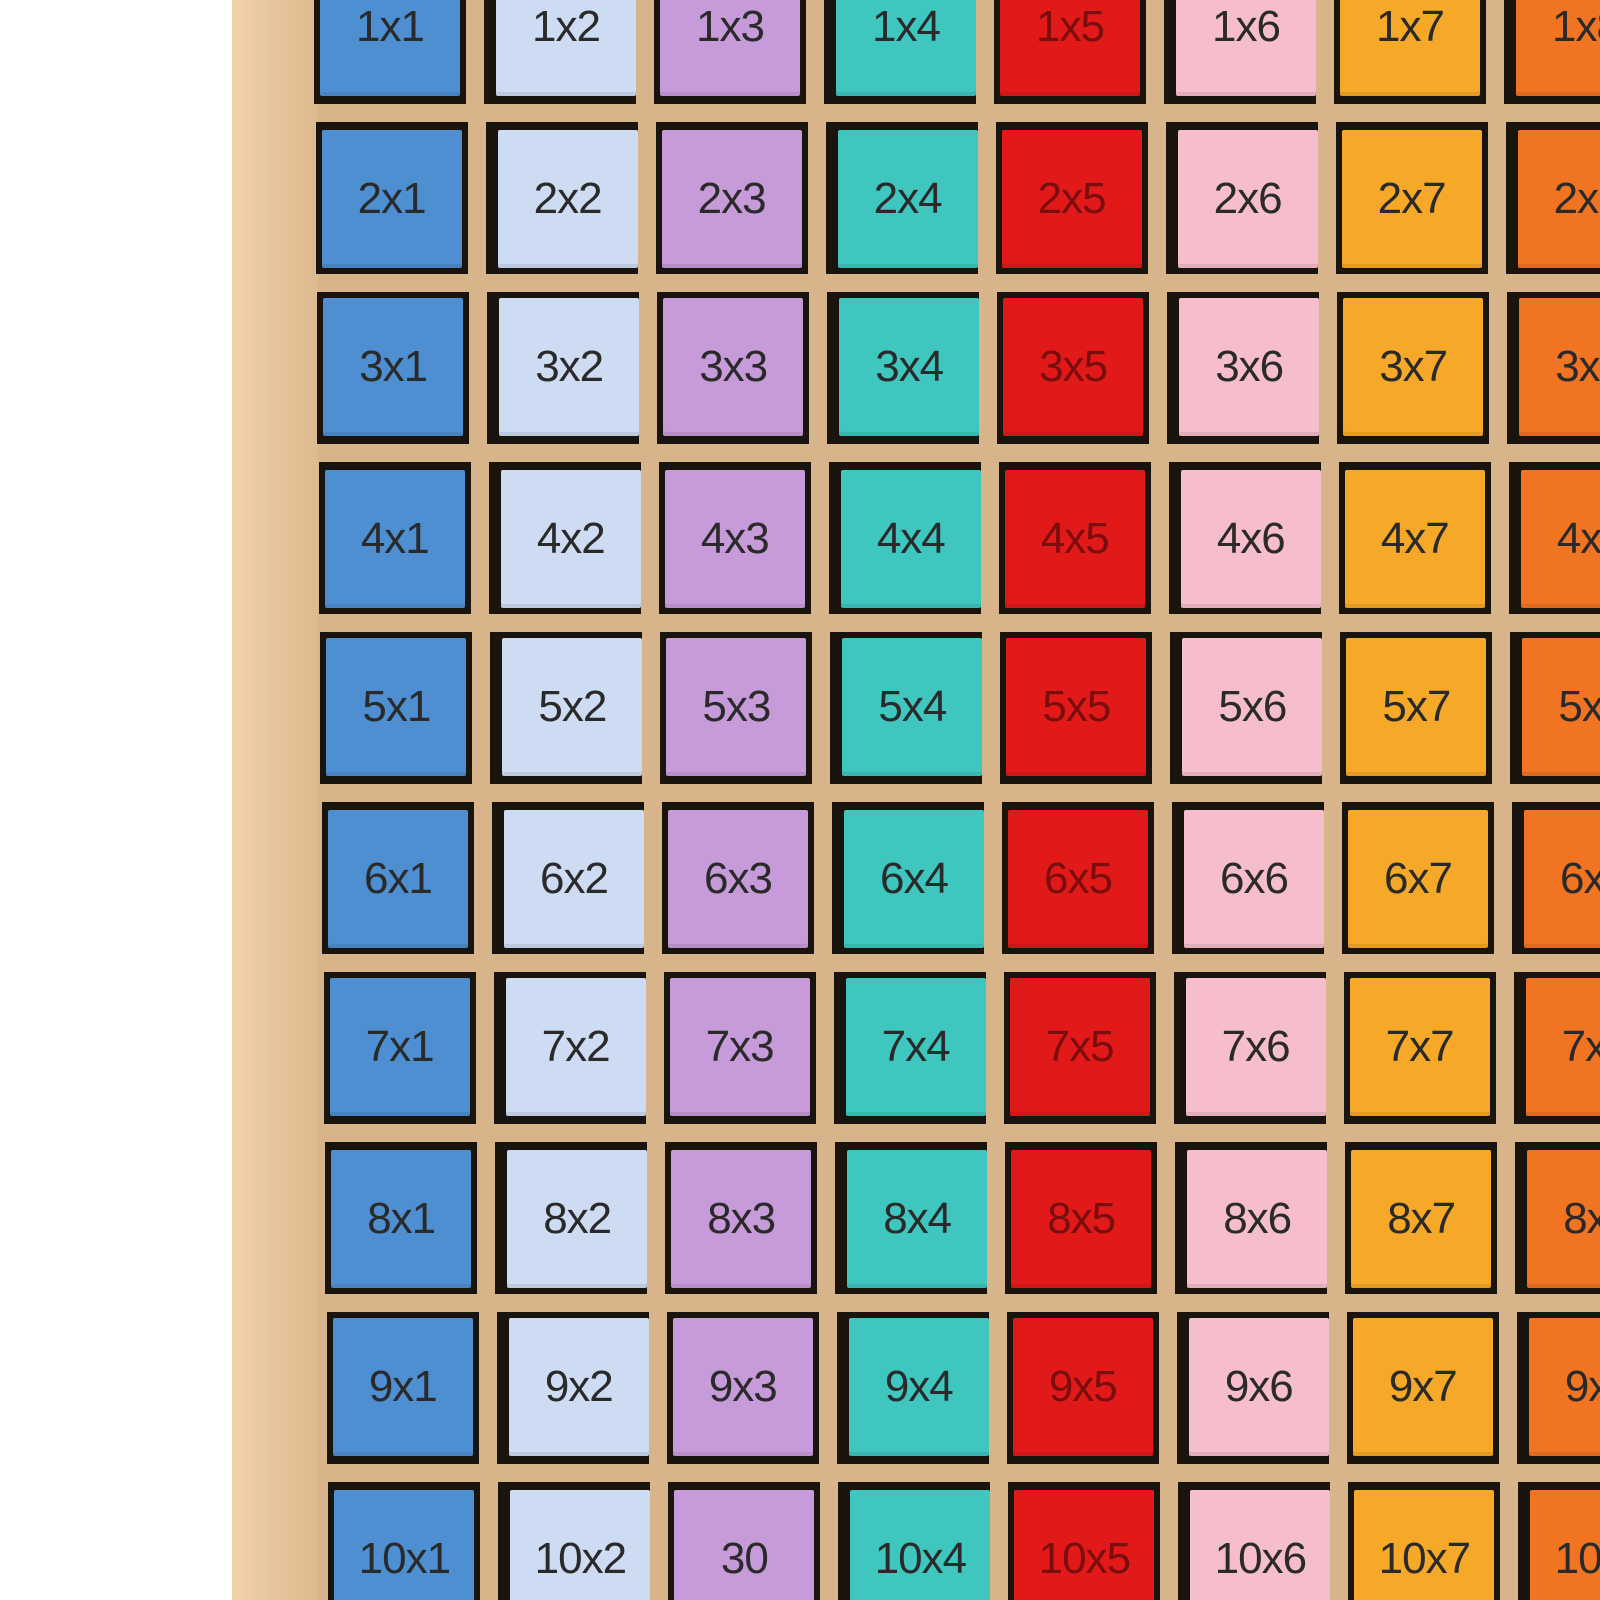 The width and height of the screenshot is (1600, 1600). What do you see at coordinates (1563, 1219) in the screenshot?
I see `tile: 8x8` at bounding box center [1563, 1219].